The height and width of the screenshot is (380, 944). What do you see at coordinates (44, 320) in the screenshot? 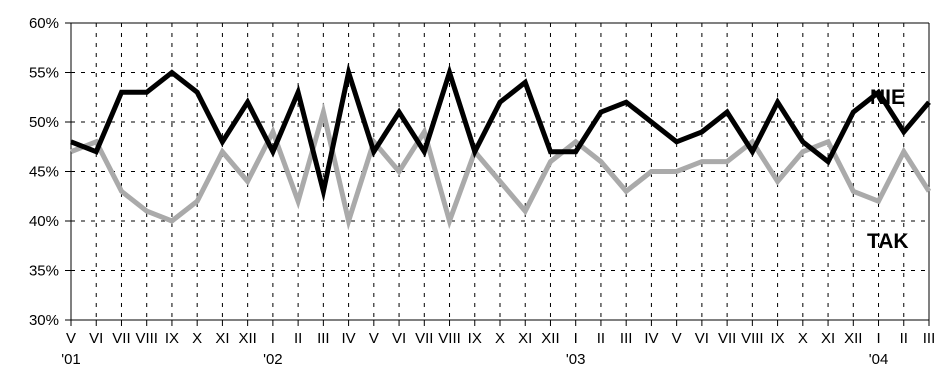
I see `y-tick-label: 30%` at bounding box center [44, 320].